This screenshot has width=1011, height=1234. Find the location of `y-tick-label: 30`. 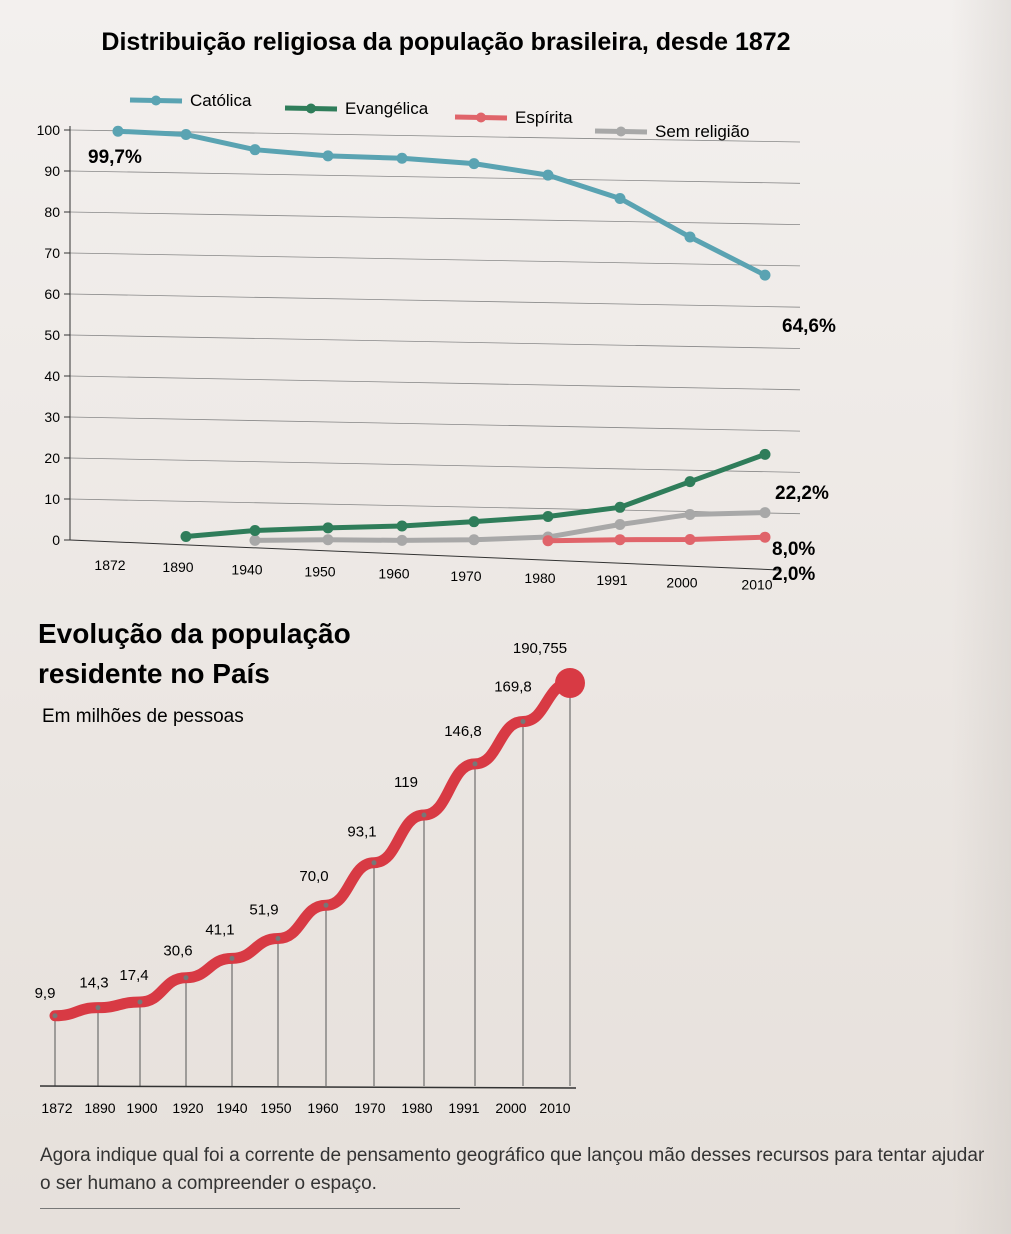

y-tick-label: 30 is located at coordinates (52, 417).